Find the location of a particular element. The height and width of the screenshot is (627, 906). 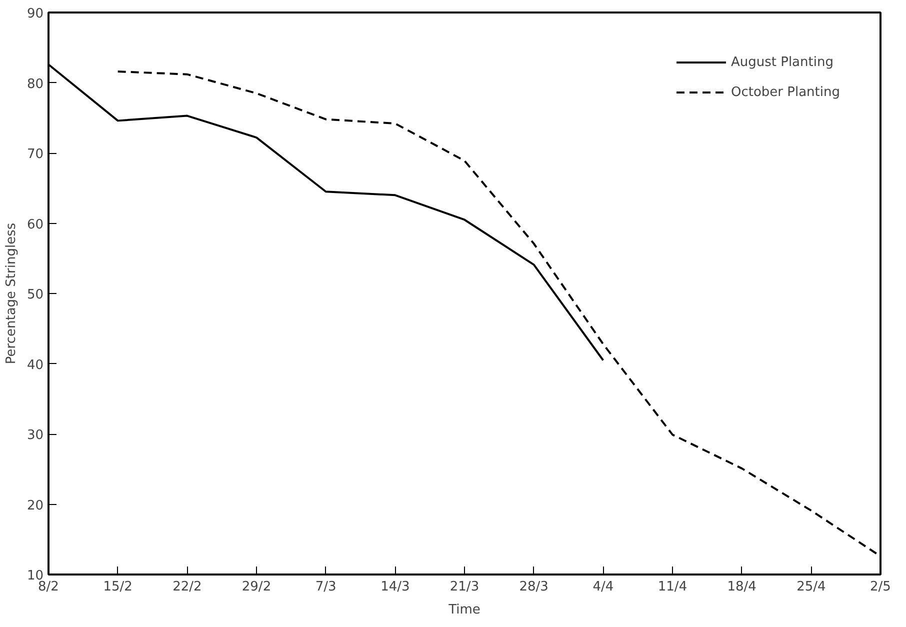

y-tick-label: 60 is located at coordinates (35, 224).